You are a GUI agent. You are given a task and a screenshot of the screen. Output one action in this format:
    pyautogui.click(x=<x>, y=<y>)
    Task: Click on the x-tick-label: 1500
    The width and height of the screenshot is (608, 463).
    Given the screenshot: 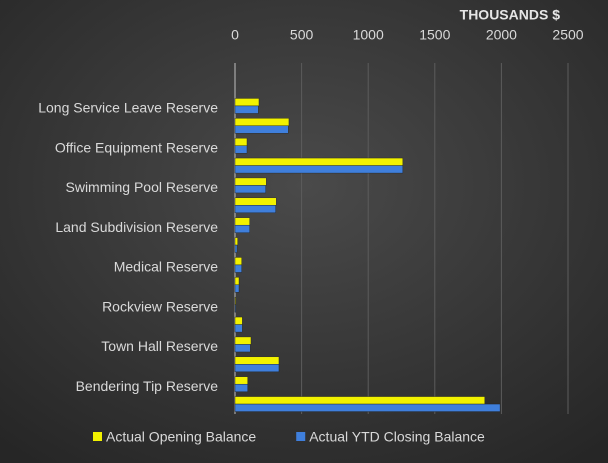 What is the action you would take?
    pyautogui.click(x=434, y=35)
    